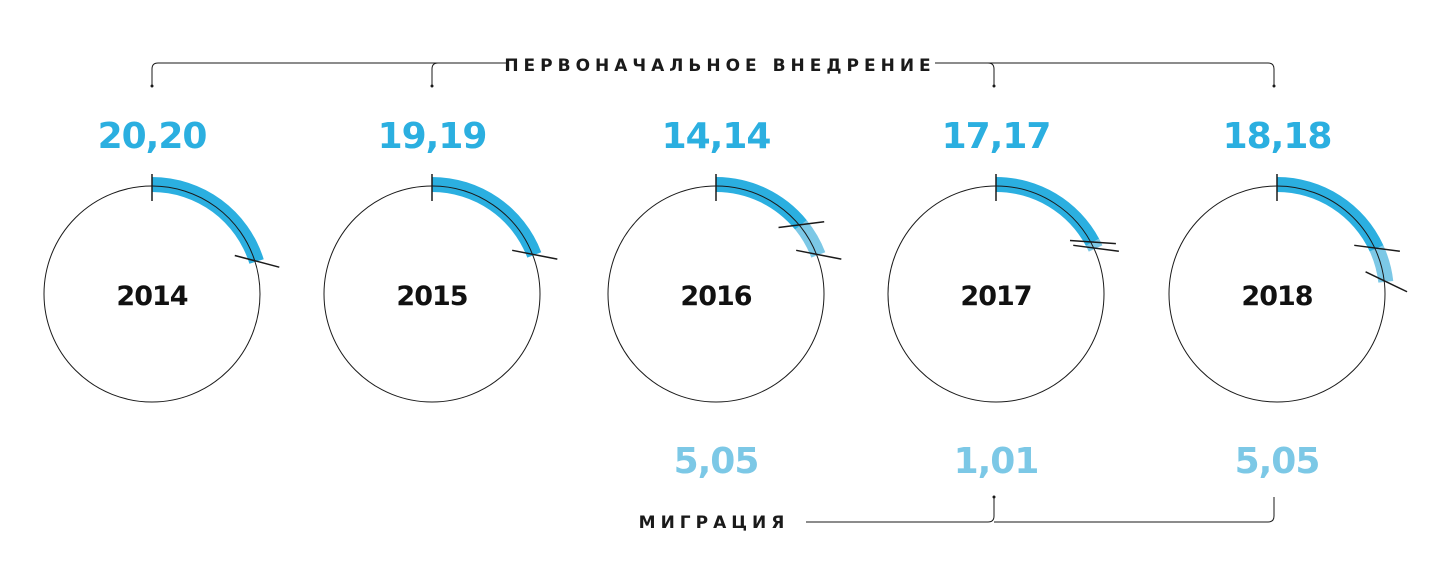 The height and width of the screenshot is (562, 1439). I want to click on end-tick-migration-2017, so click(1096, 248).